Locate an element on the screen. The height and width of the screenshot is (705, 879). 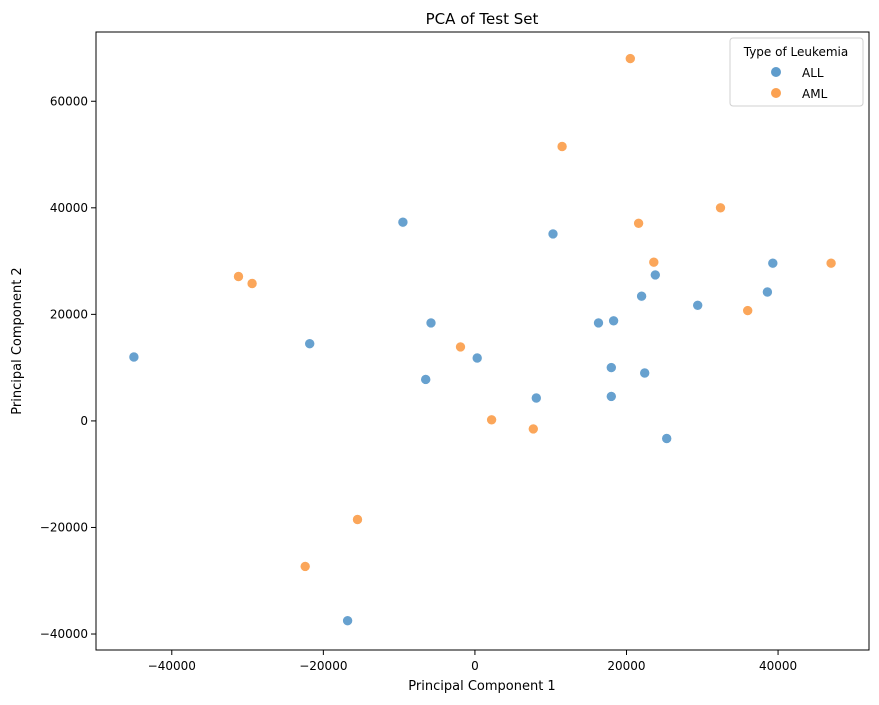
x-axis-ticks: −40000 −20000 0 20000 40000 is located at coordinates (472, 661).